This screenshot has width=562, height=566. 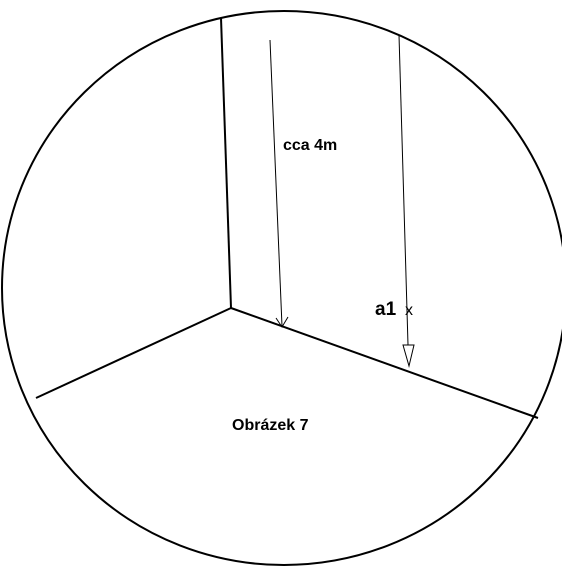 I want to click on floor-edge-left, so click(x=133, y=353).